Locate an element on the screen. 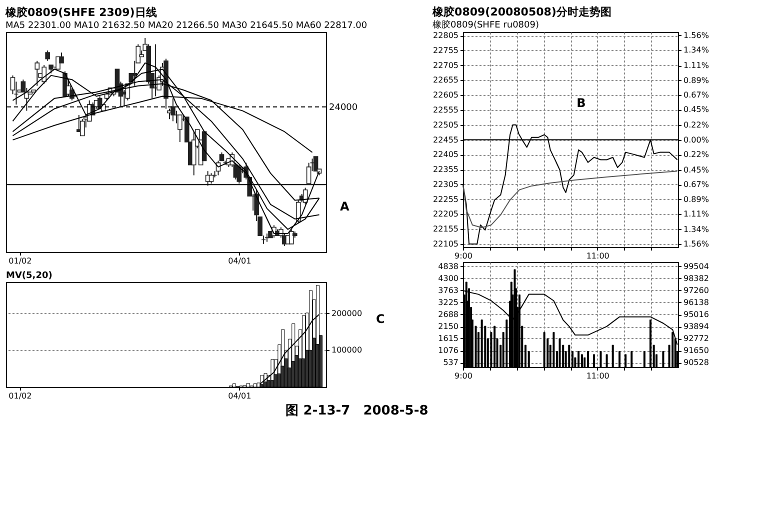 Image resolution: width=758 pixels, height=532 pixels. chart-subtitle: 橡胶0809(SHFE ru0809) is located at coordinates (486, 24).